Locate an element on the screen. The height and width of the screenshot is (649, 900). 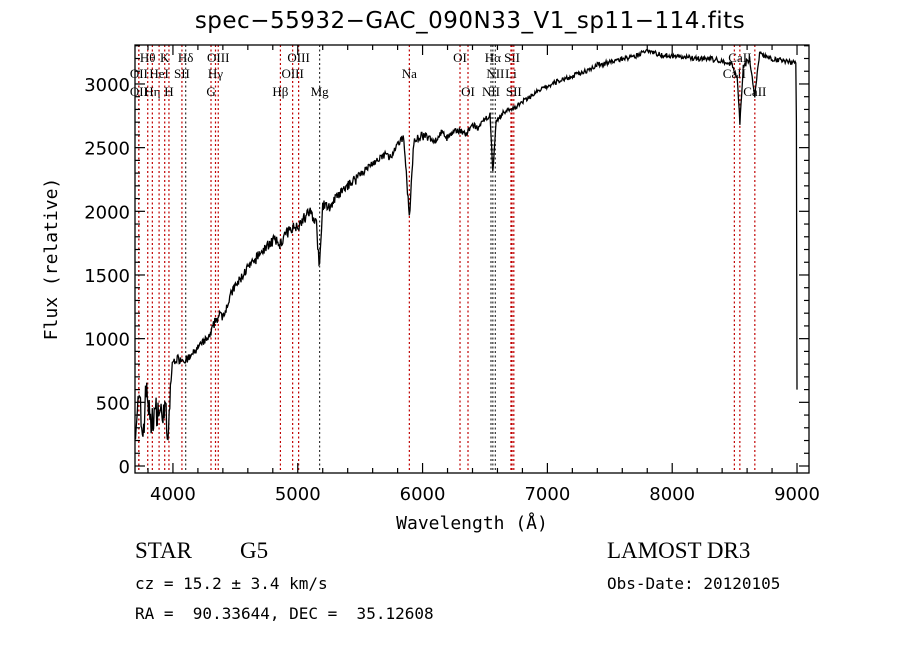
redshift-text: cz = 15.2 ± 3.4 km/s is located at coordinates (231, 583).